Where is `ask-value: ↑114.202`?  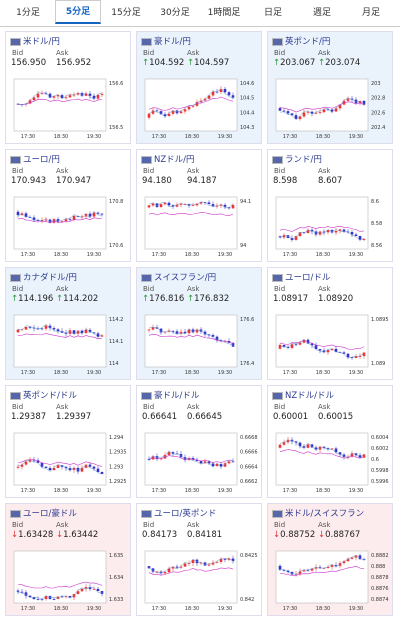
ask-value: ↑114.202 is located at coordinates (77, 299).